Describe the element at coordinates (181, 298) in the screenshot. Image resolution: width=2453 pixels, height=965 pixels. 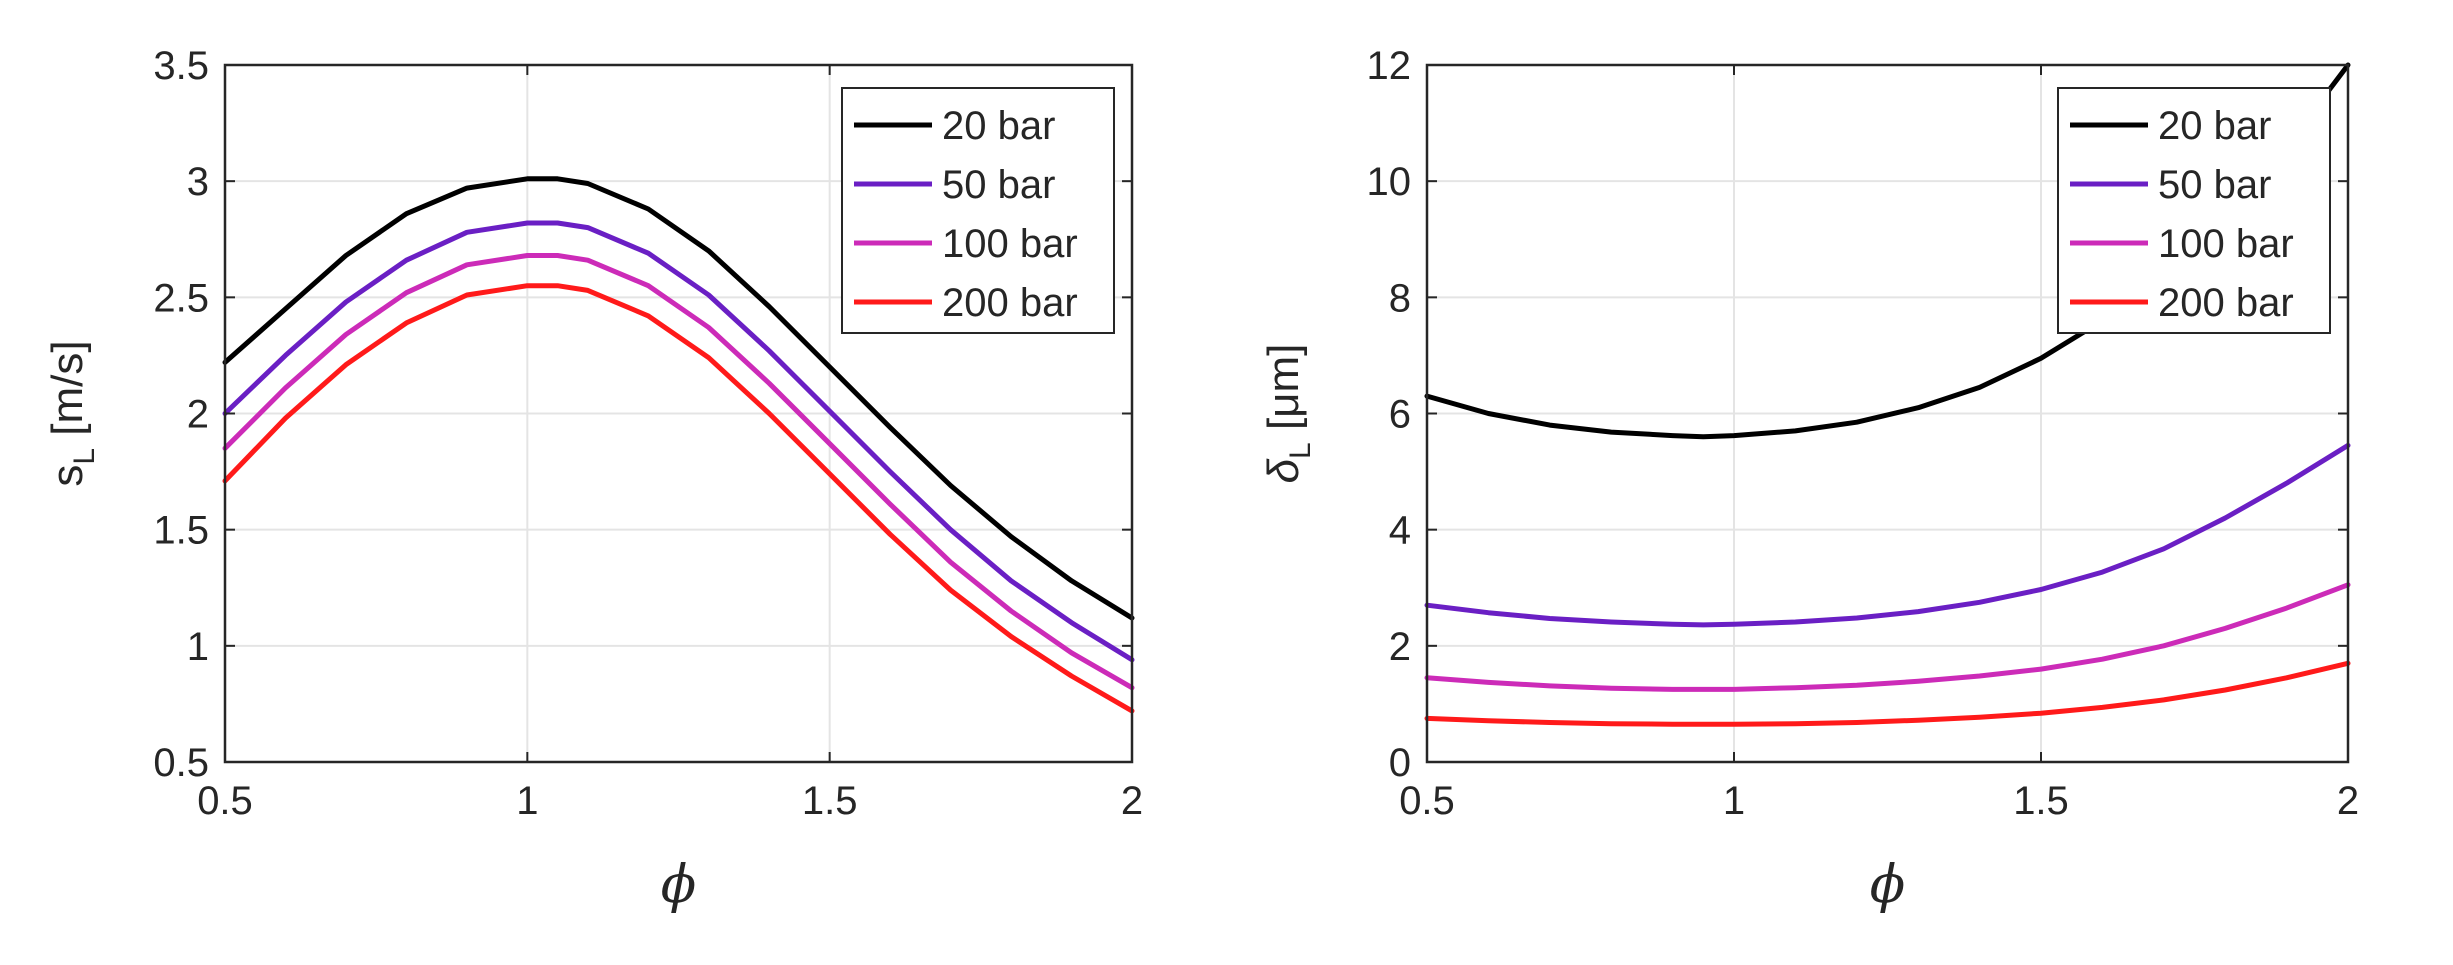
I see `y-tick-label: 2.5` at that location.